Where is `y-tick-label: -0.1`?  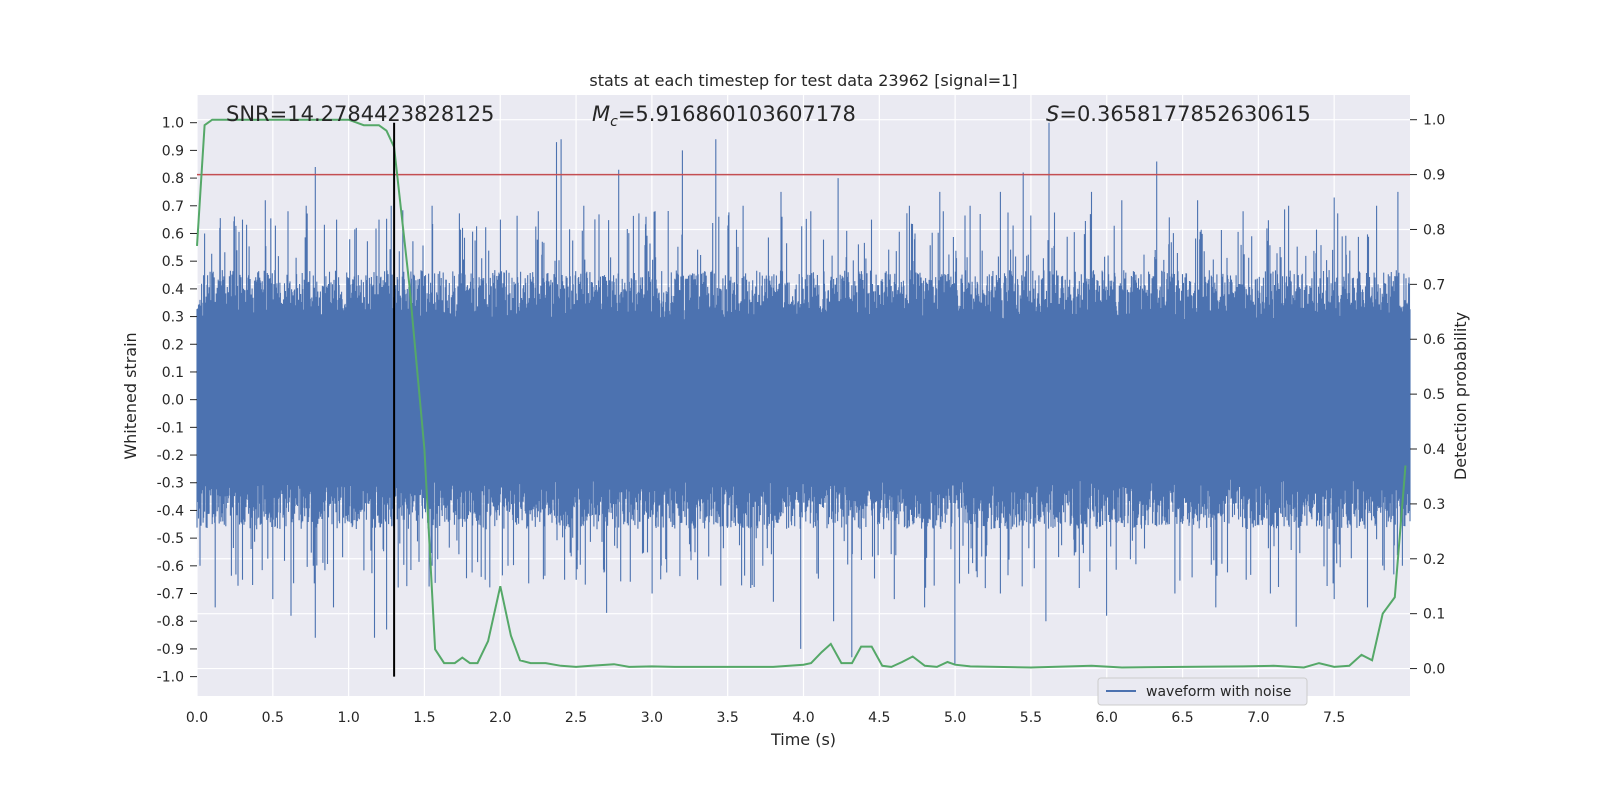
y-tick-label: -0.1 is located at coordinates (170, 428).